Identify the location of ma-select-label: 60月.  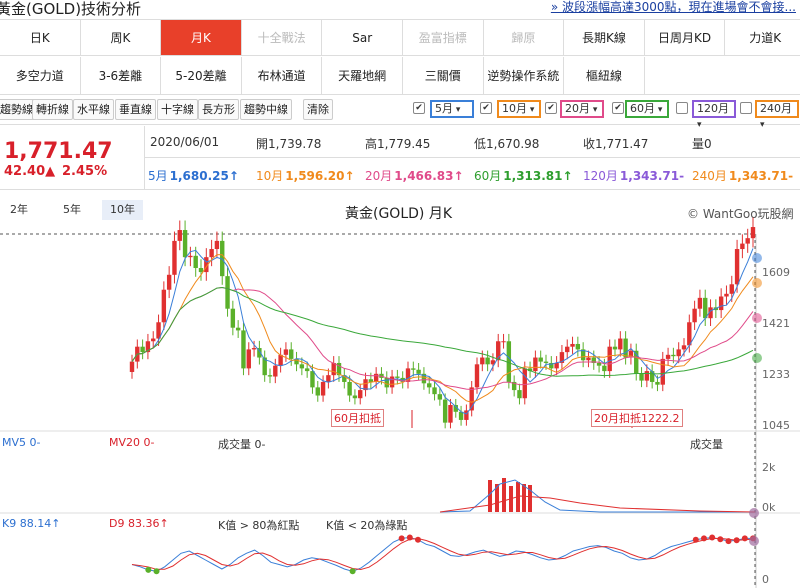
(642, 108).